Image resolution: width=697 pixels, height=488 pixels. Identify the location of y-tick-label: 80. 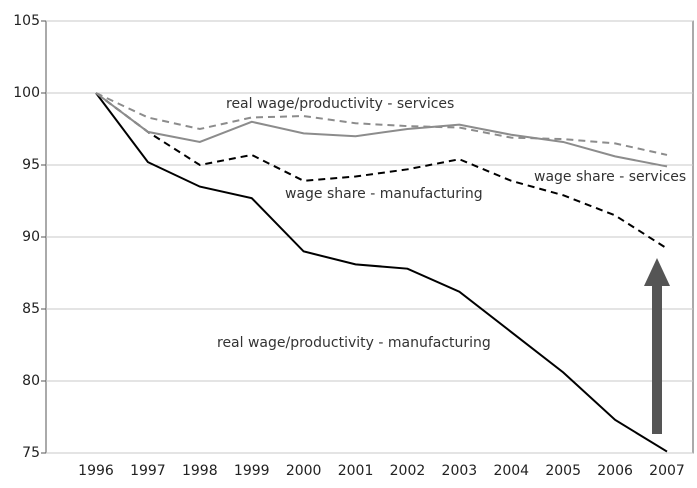
(31, 381).